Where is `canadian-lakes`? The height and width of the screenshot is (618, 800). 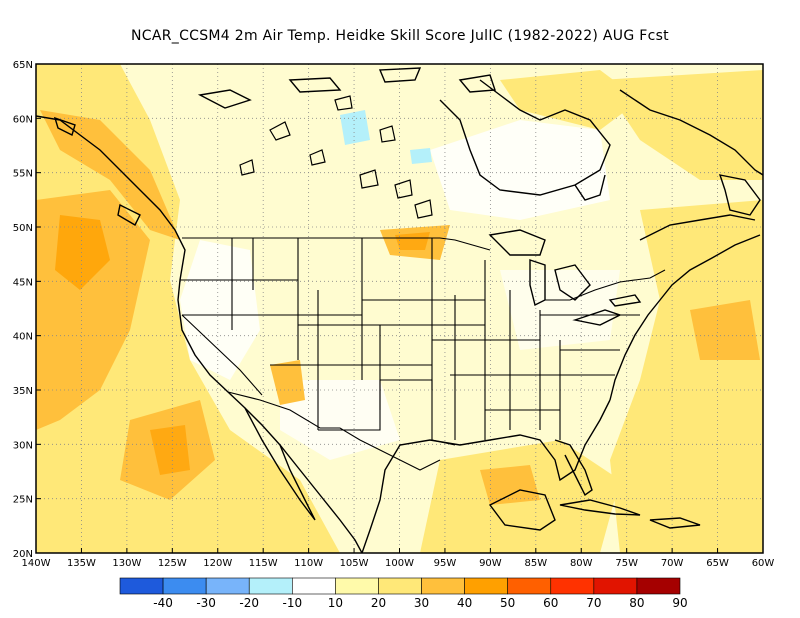
canadian-lakes is located at coordinates (336, 157).